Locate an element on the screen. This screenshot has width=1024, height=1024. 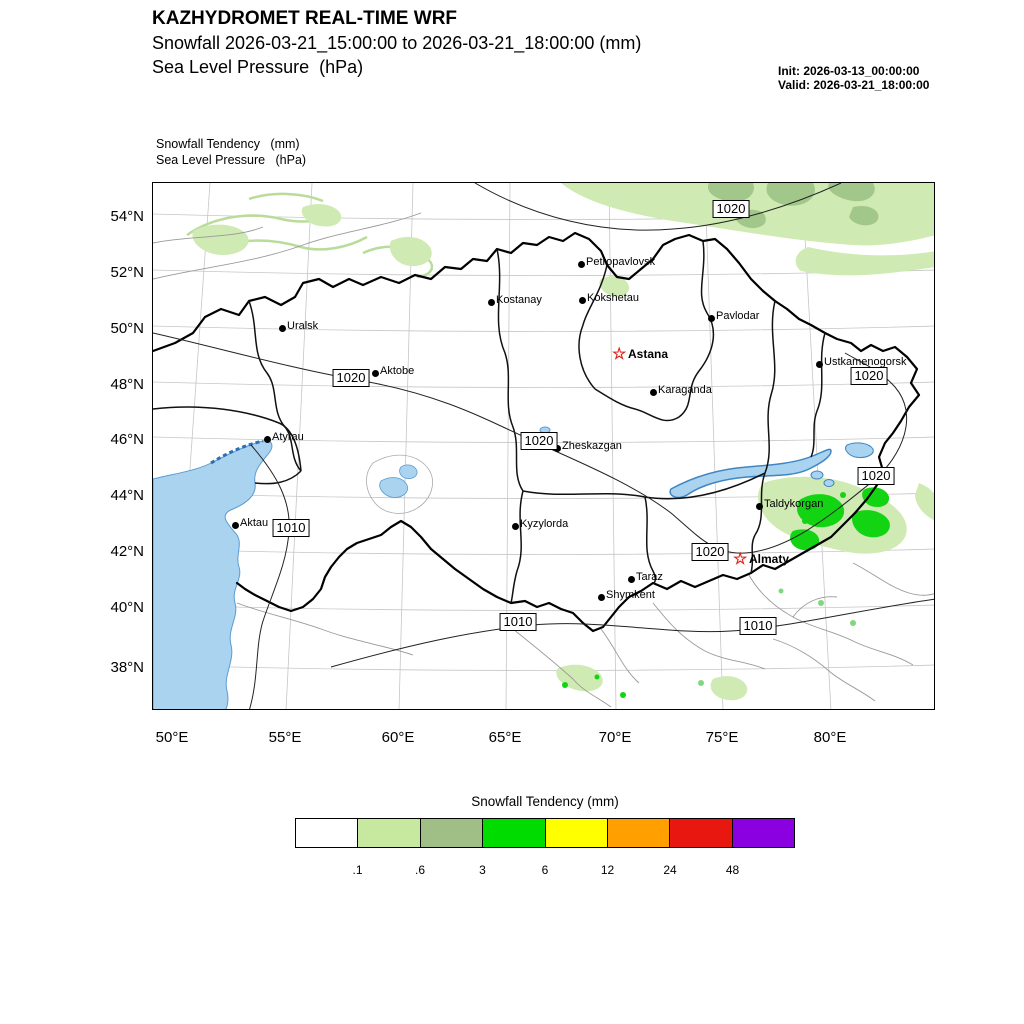
lat-label: 50°N is located at coordinates (127, 328).